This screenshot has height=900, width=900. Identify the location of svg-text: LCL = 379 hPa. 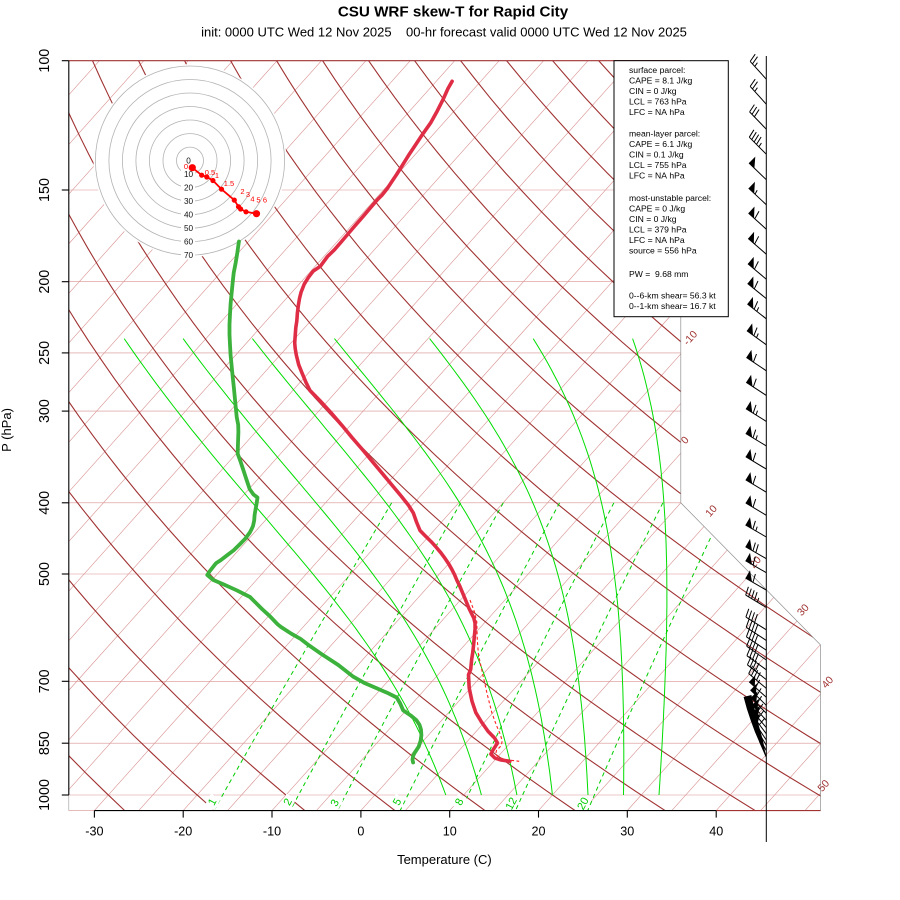
(658, 230).